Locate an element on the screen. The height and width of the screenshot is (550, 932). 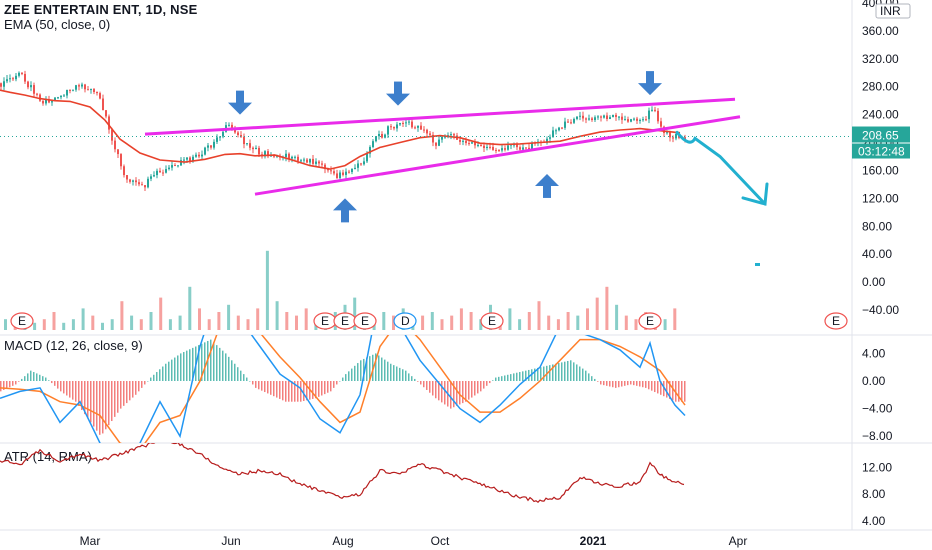
currency-box is located at coordinates (893, 11).